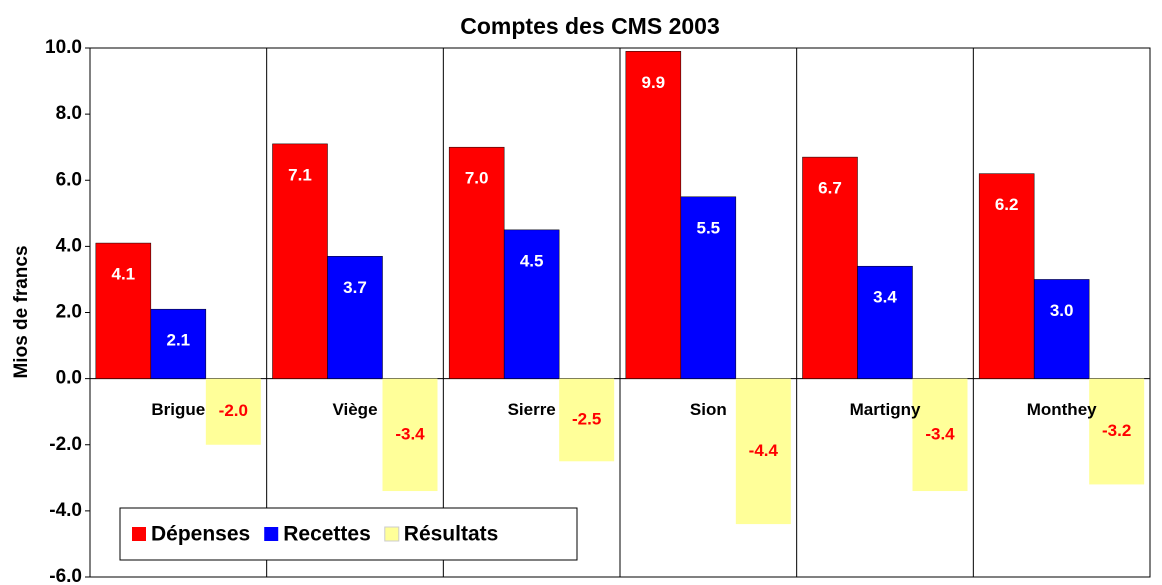 The width and height of the screenshot is (1162, 585). Describe the element at coordinates (885, 409) in the screenshot. I see `x-tick-label: Martigny` at that location.